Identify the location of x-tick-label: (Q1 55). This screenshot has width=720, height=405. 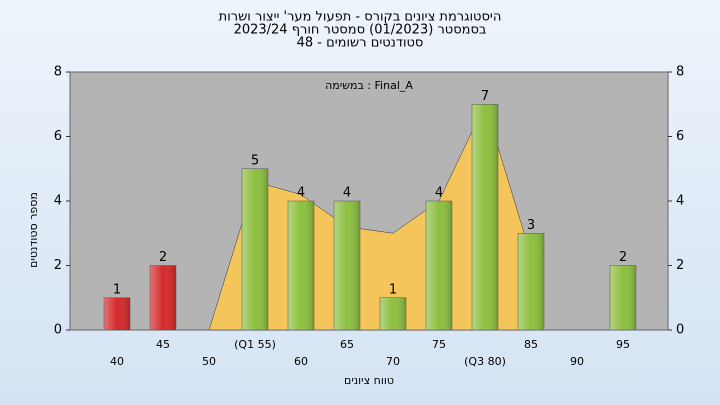
(255, 344).